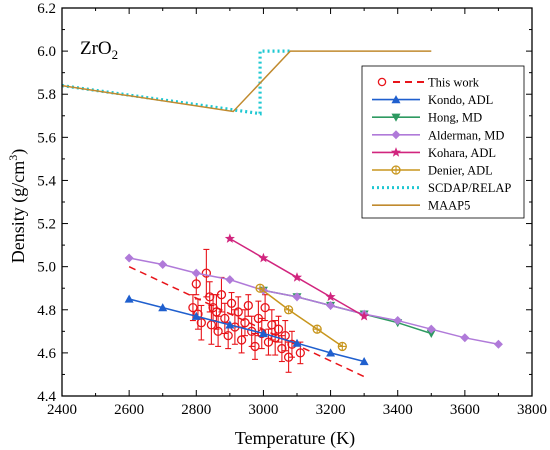 The image size is (550, 450). I want to click on y-tick-label: 5.4, so click(46, 181).